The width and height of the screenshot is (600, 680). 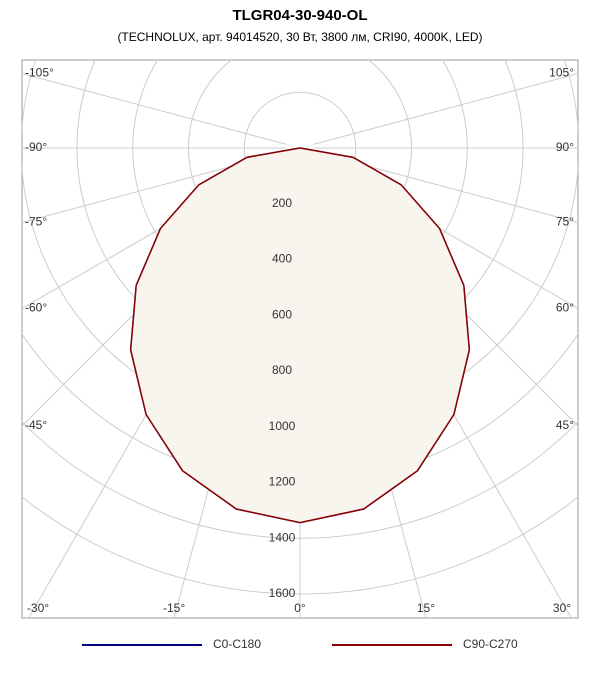 What do you see at coordinates (282, 314) in the screenshot?
I see `r-tick-label: 600` at bounding box center [282, 314].